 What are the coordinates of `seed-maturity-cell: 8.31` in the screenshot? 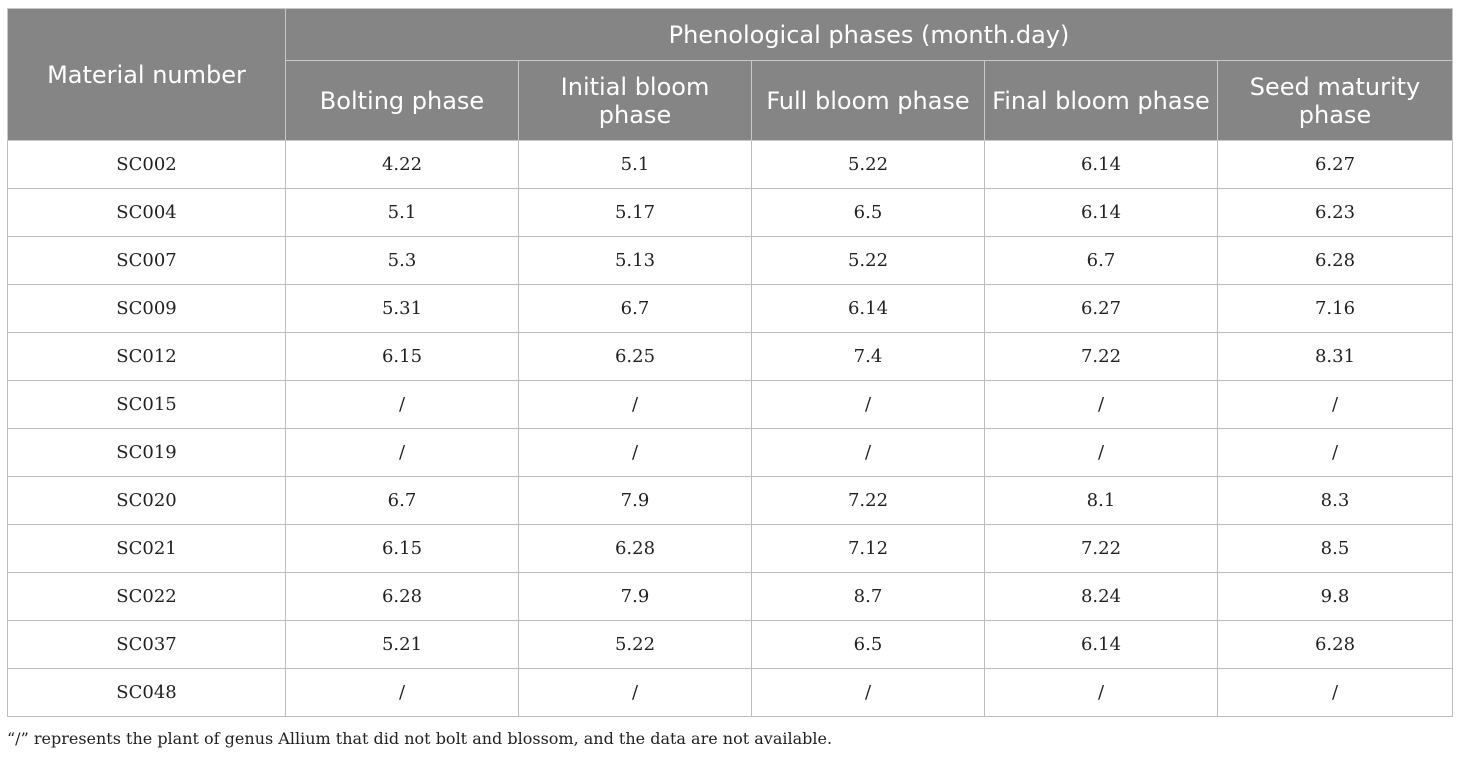 It's located at (1335, 356).